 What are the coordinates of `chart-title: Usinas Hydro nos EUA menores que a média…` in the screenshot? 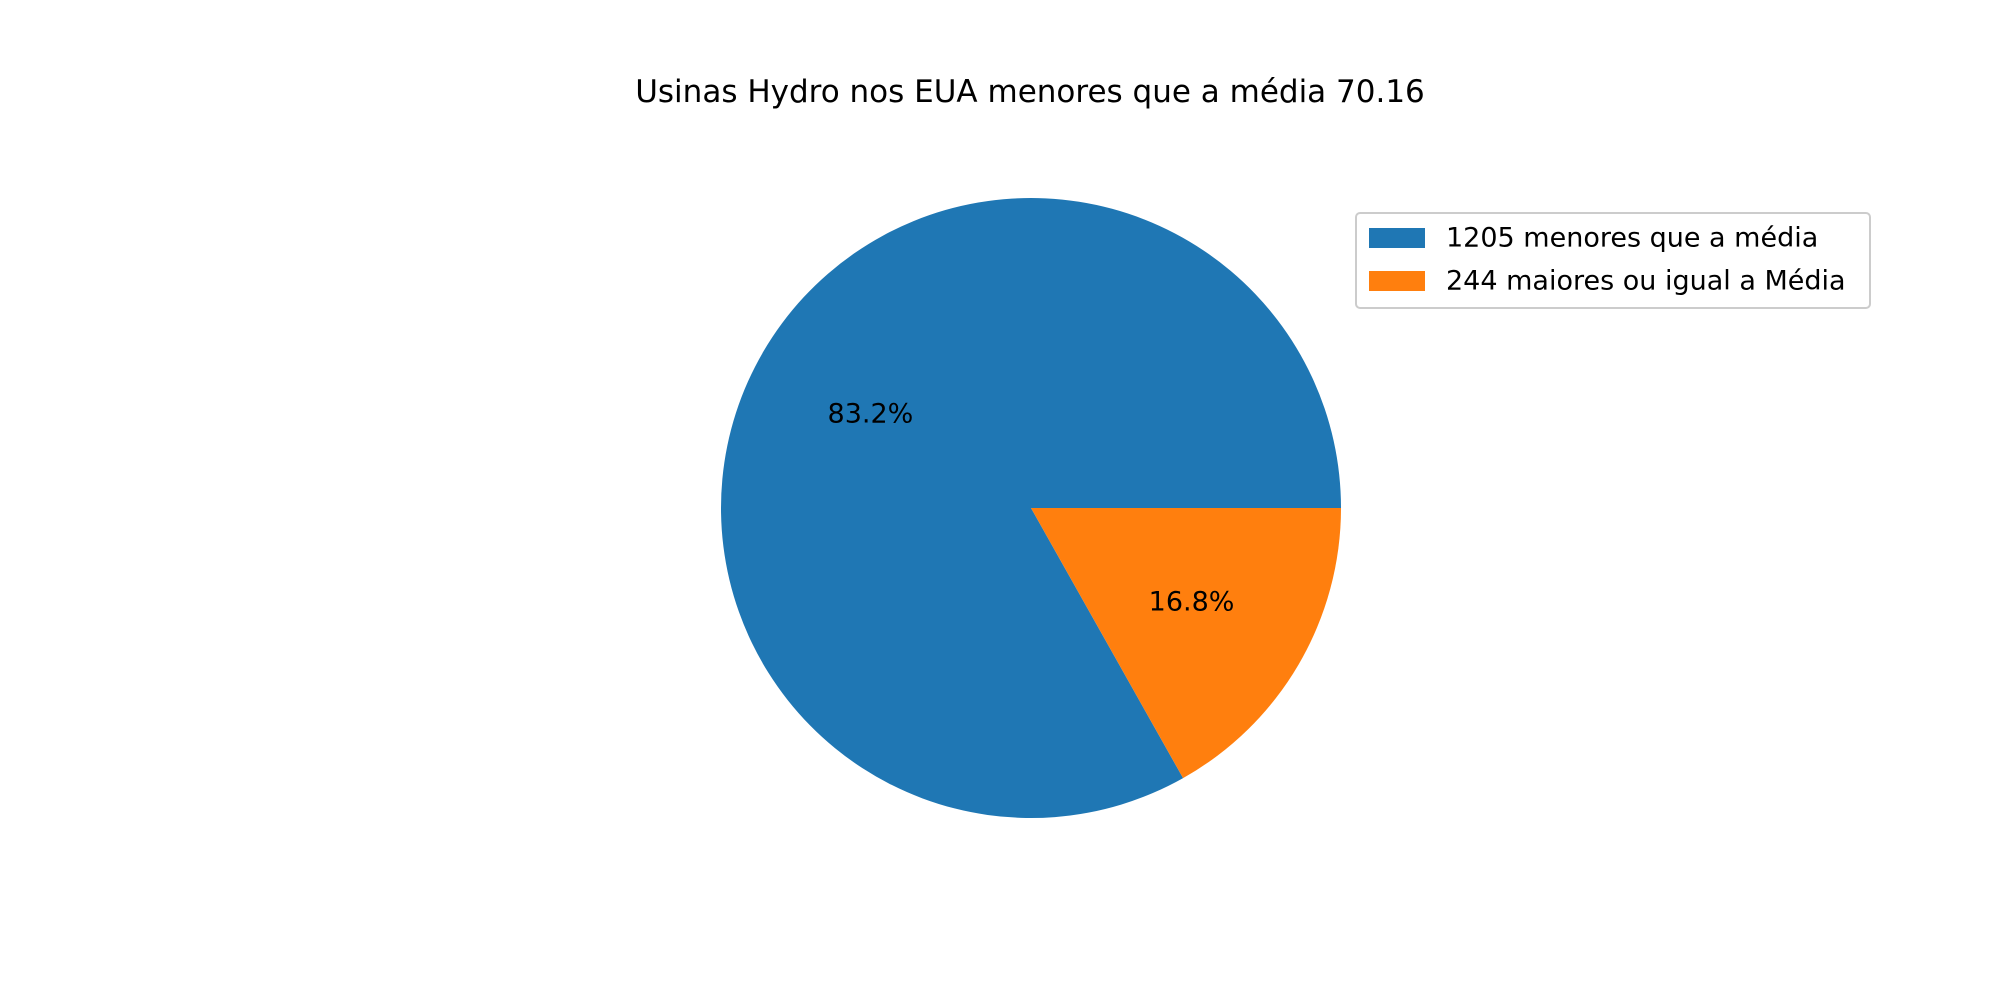 It's located at (1030, 92).